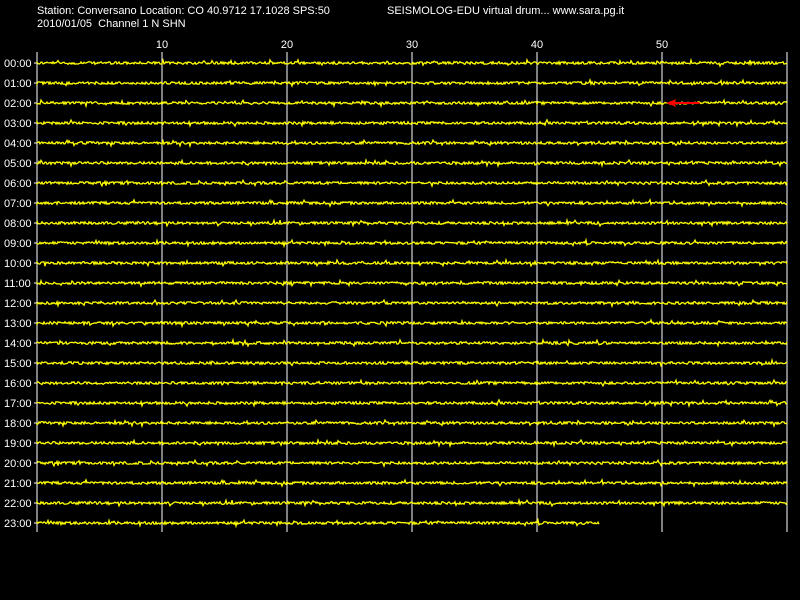 The width and height of the screenshot is (800, 600). What do you see at coordinates (412, 463) in the screenshot?
I see `trace-line-2000` at bounding box center [412, 463].